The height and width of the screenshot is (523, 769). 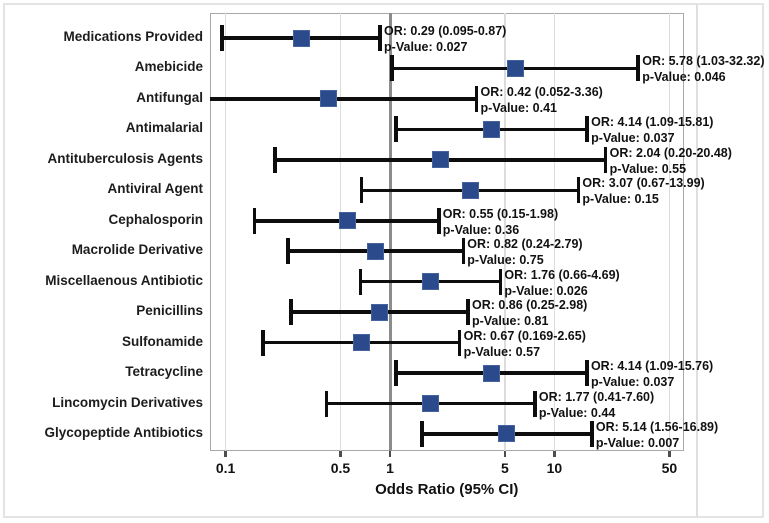 What do you see at coordinates (546, 290) in the screenshot?
I see `annotation-p-text: p-Value: 0.026` at bounding box center [546, 290].